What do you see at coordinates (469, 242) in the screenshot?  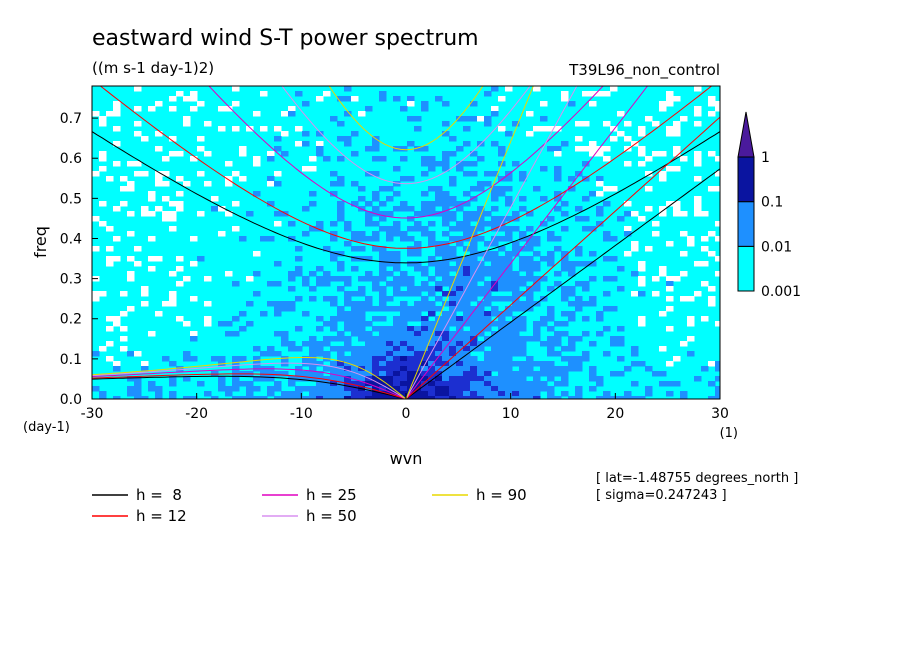 I see `kelvin-curve` at bounding box center [469, 242].